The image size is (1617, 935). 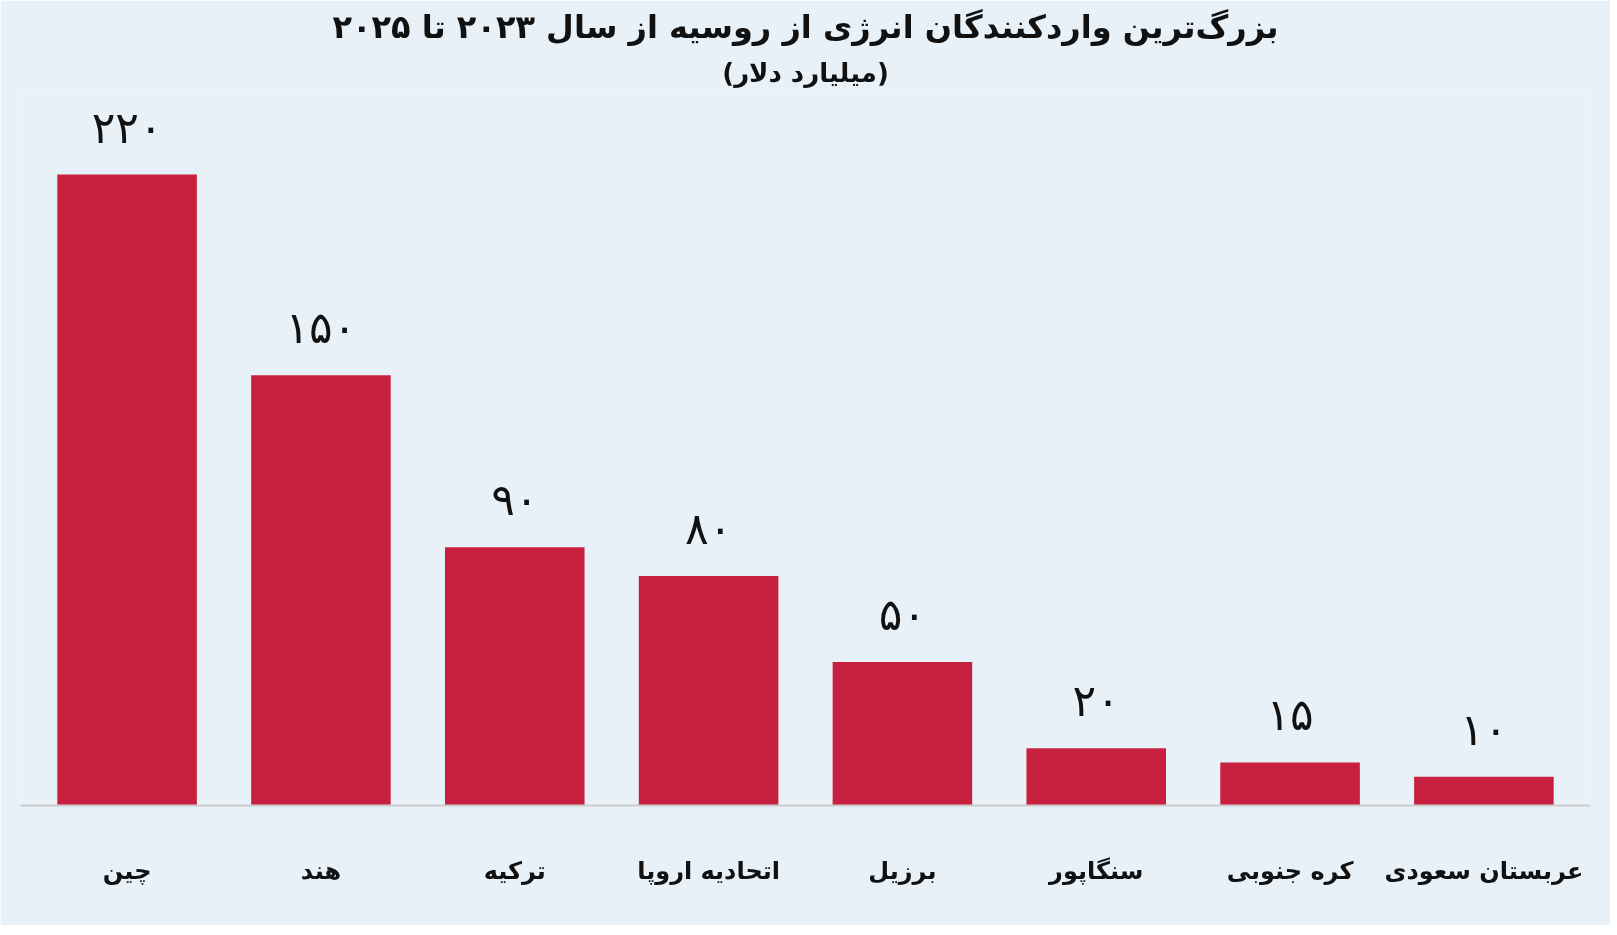 What do you see at coordinates (1290, 715) in the screenshot?
I see `data-label: ۱۵` at bounding box center [1290, 715].